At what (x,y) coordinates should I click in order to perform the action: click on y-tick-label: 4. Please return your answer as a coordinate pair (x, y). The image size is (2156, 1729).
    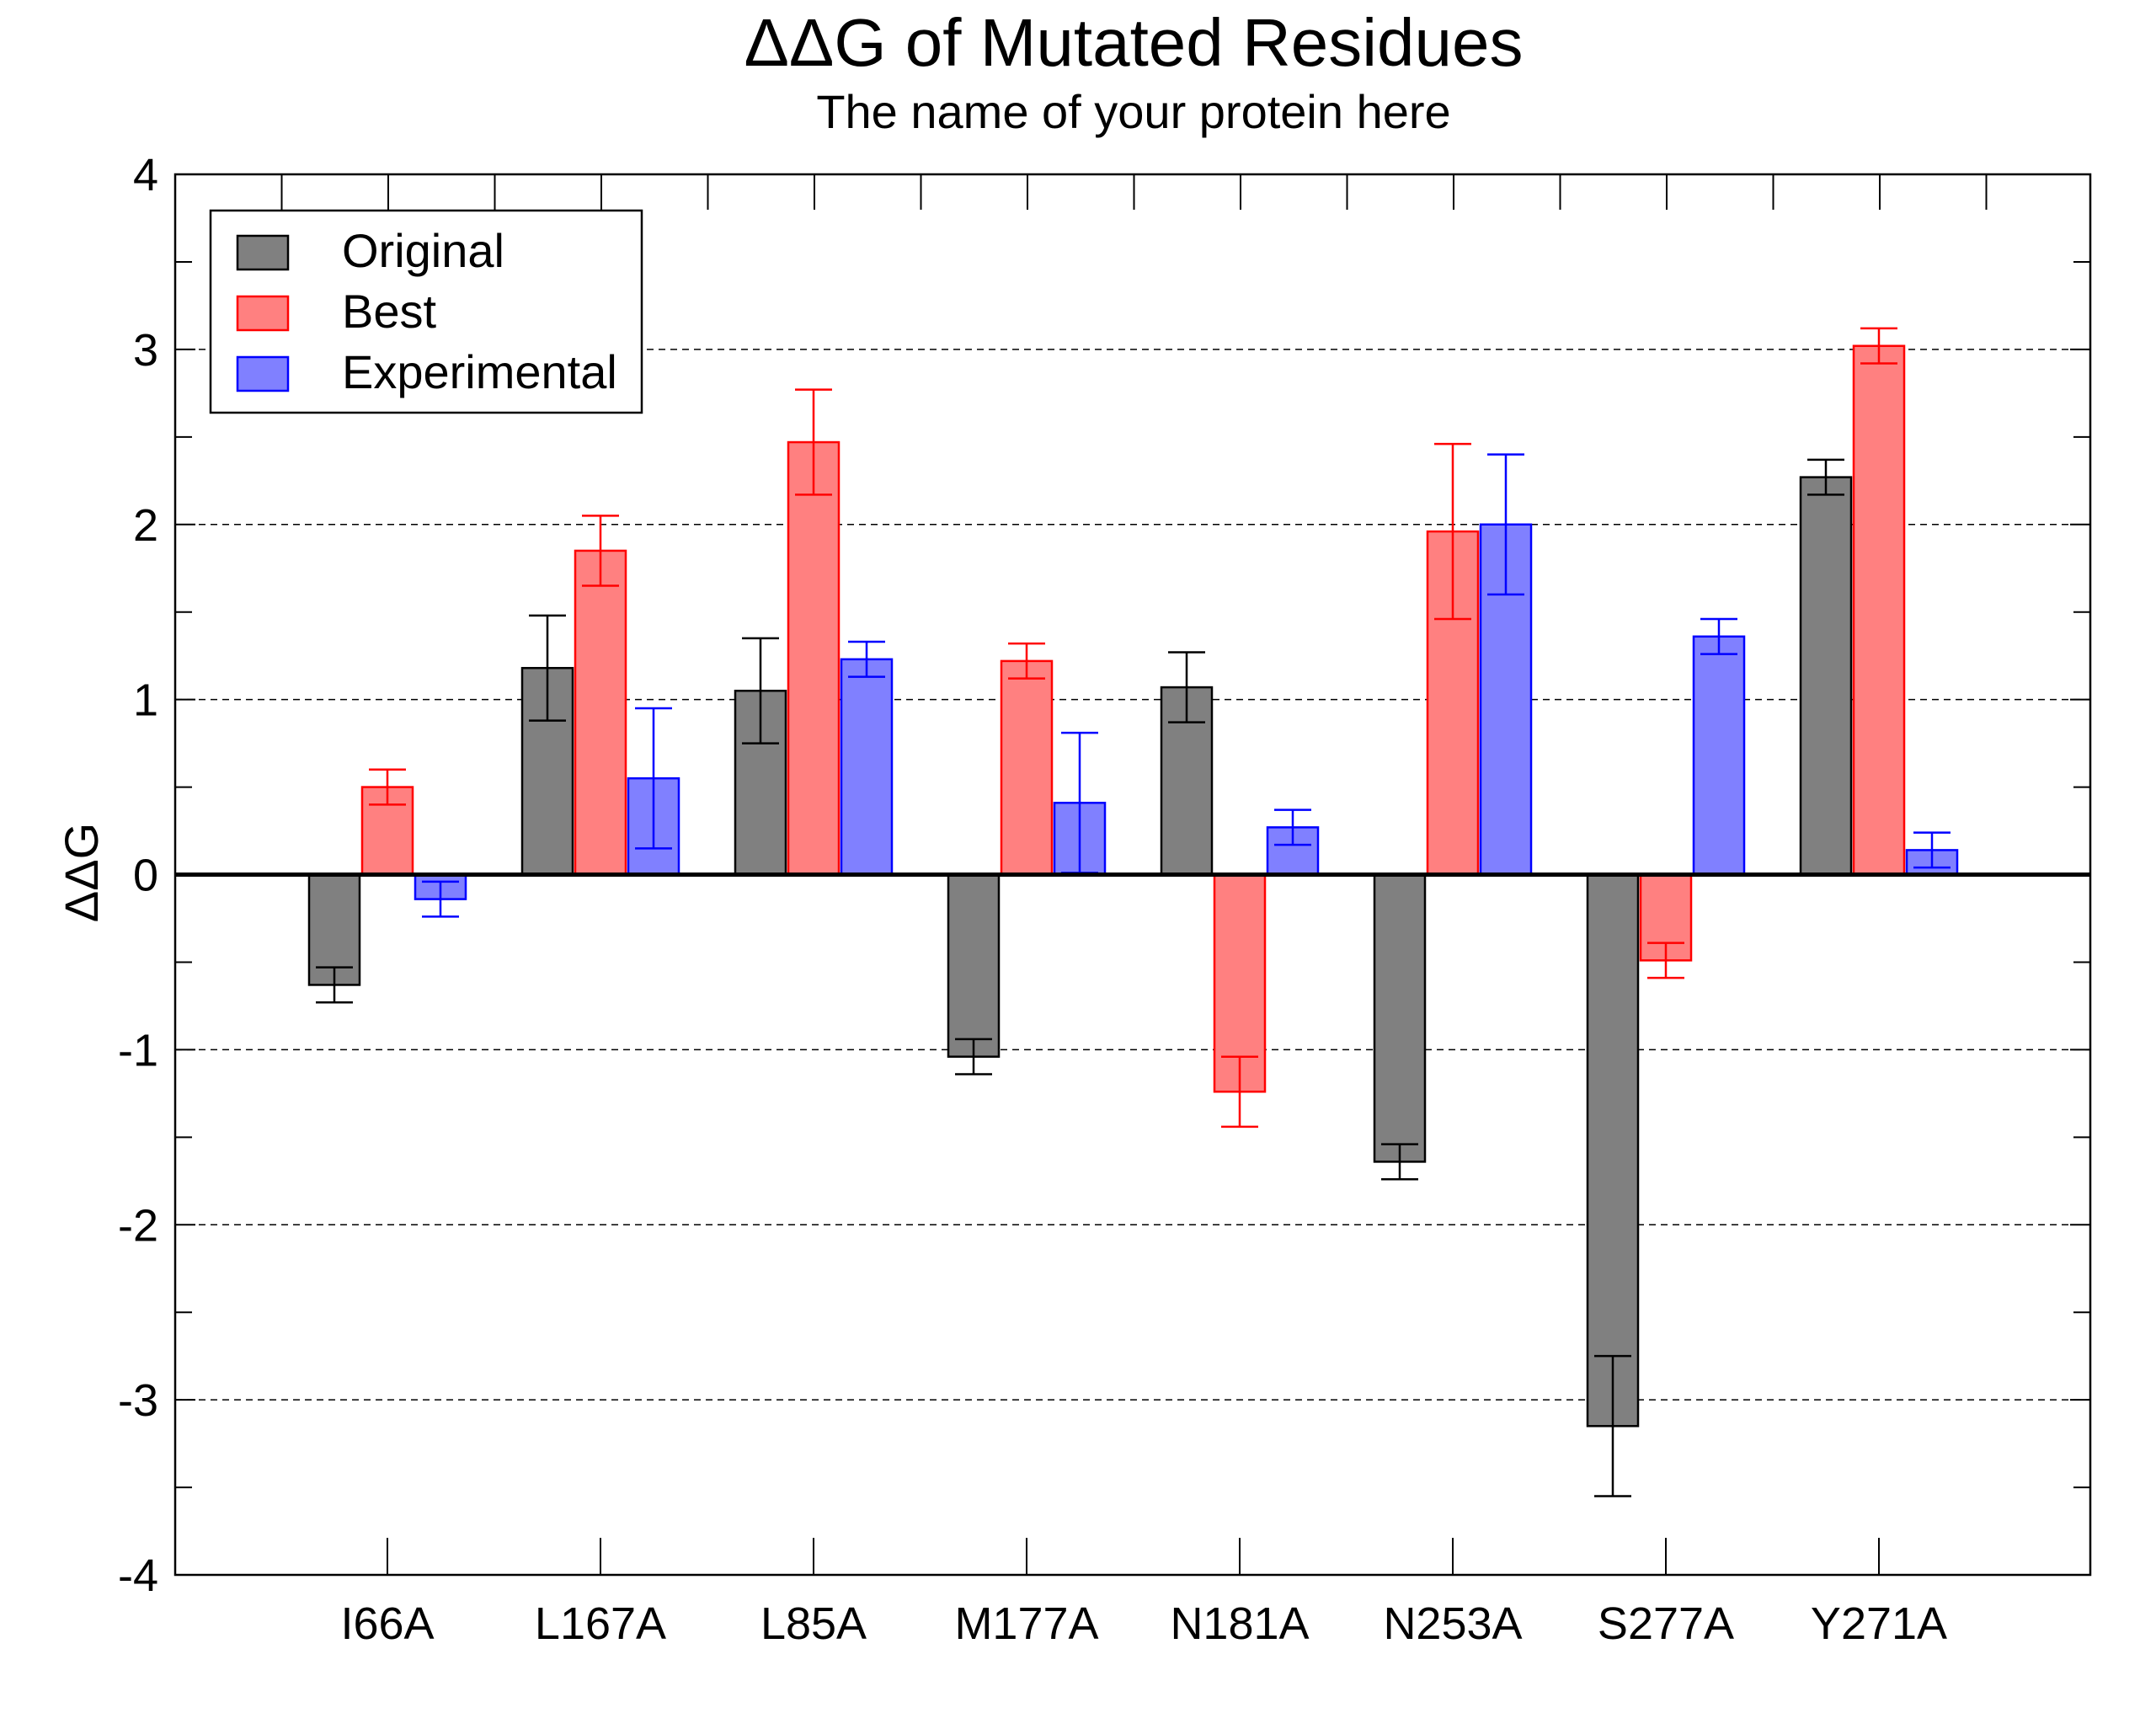
    Looking at the image, I should click on (145, 175).